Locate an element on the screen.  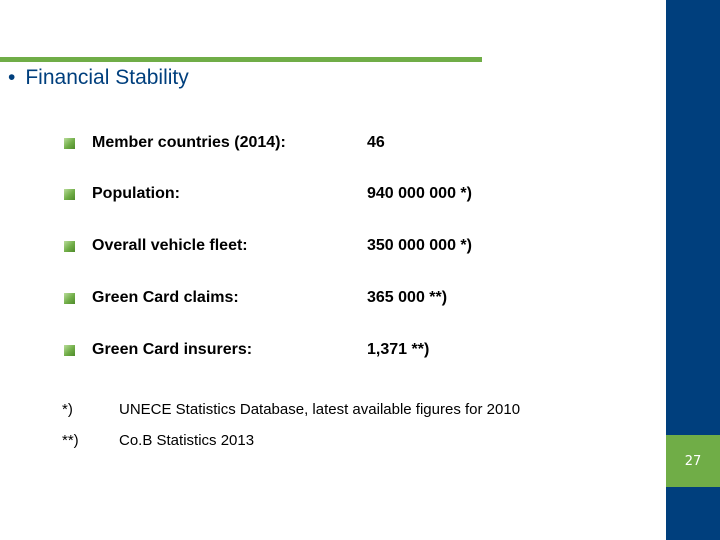
list-item: Green Card insurers: 1,371 **) is located at coordinates (304, 350).